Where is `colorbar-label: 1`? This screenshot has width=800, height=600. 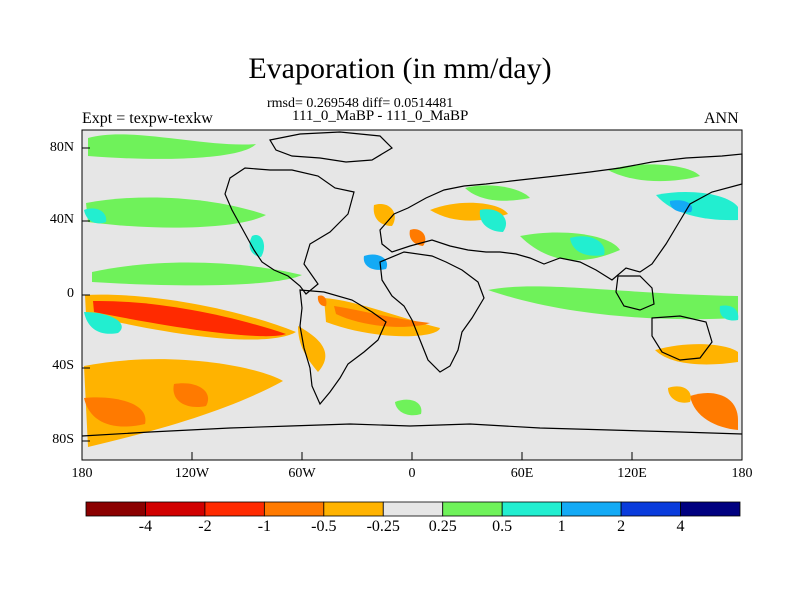 colorbar-label: 1 is located at coordinates (561, 526).